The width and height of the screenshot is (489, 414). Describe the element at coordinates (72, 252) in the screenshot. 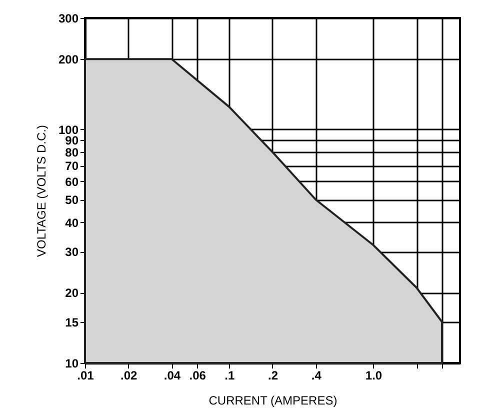

I see `y-tick-label: 30` at that location.